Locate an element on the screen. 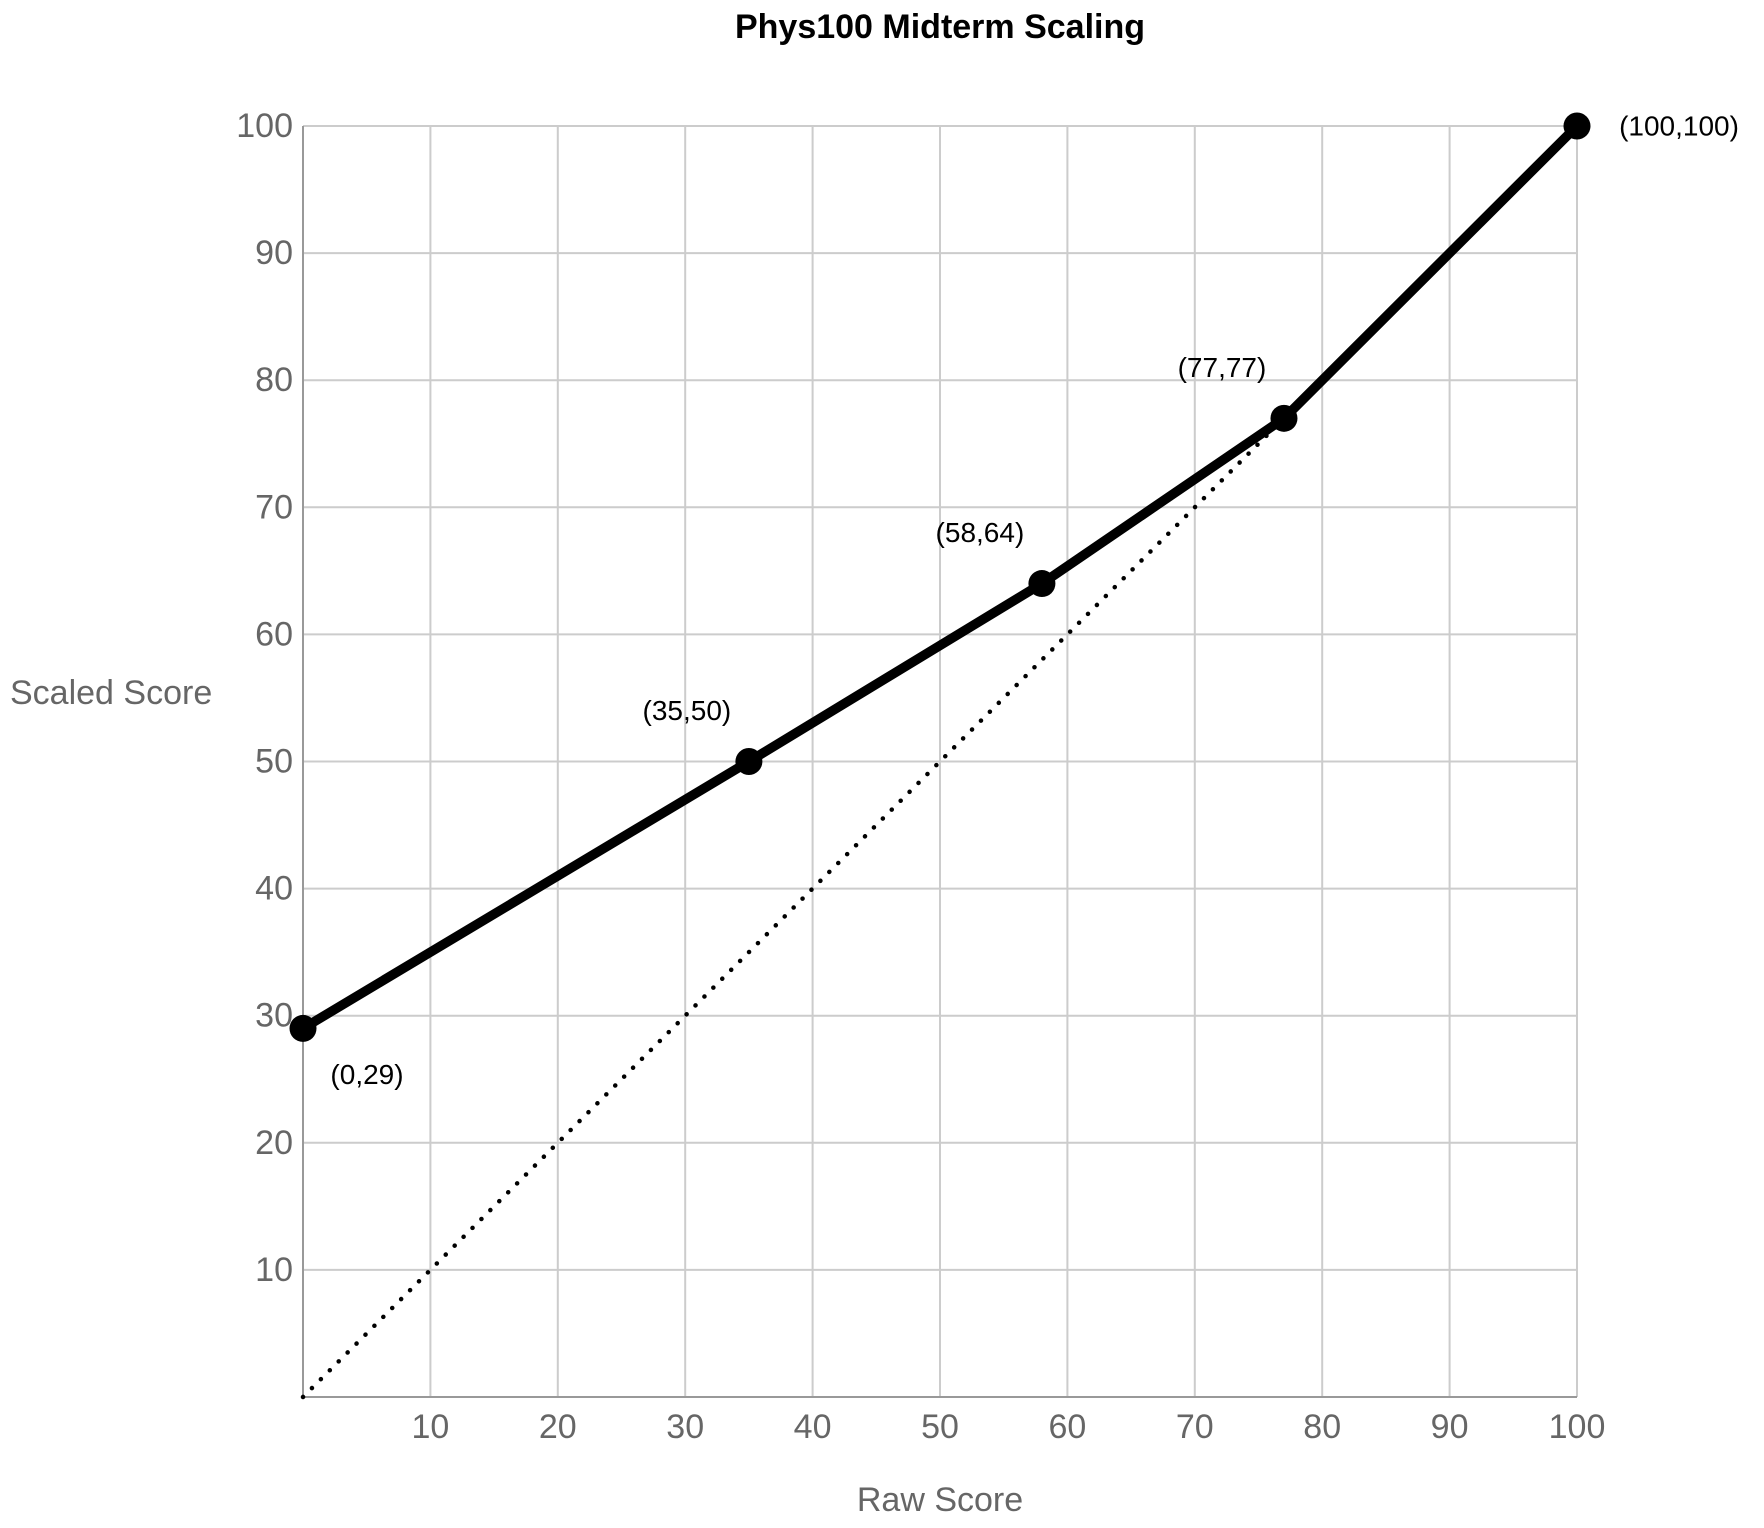 The width and height of the screenshot is (1764, 1528). x-tick-label: 60 is located at coordinates (1067, 1427).